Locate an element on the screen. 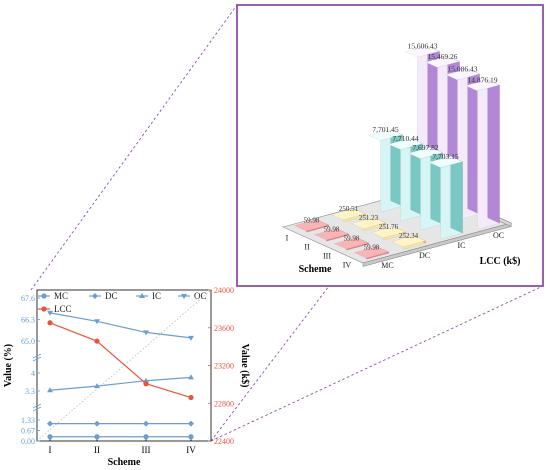 Image resolution: width=550 pixels, height=470 pixels. right-tick-label: 23200 is located at coordinates (224, 366).